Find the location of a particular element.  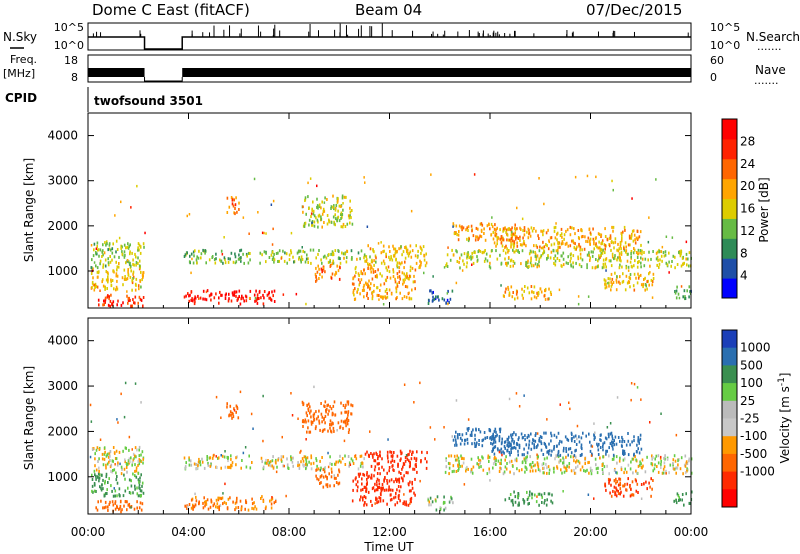

velocity-colorbar-tick: 500 is located at coordinates (751, 365).